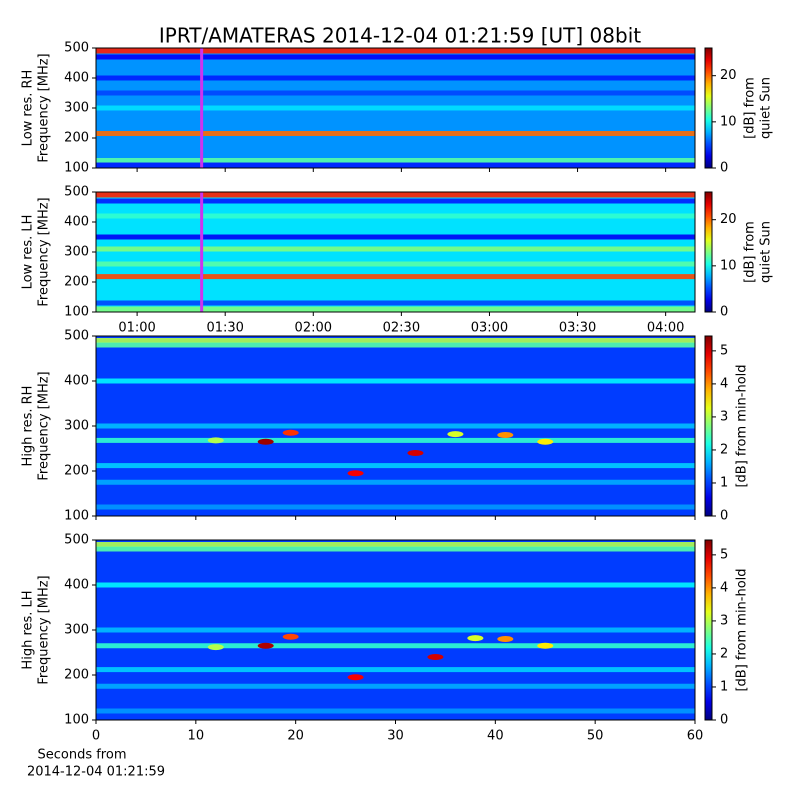 This screenshot has height=804, width=800. Describe the element at coordinates (495, 736) in the screenshot. I see `x-tick-label: 40` at that location.